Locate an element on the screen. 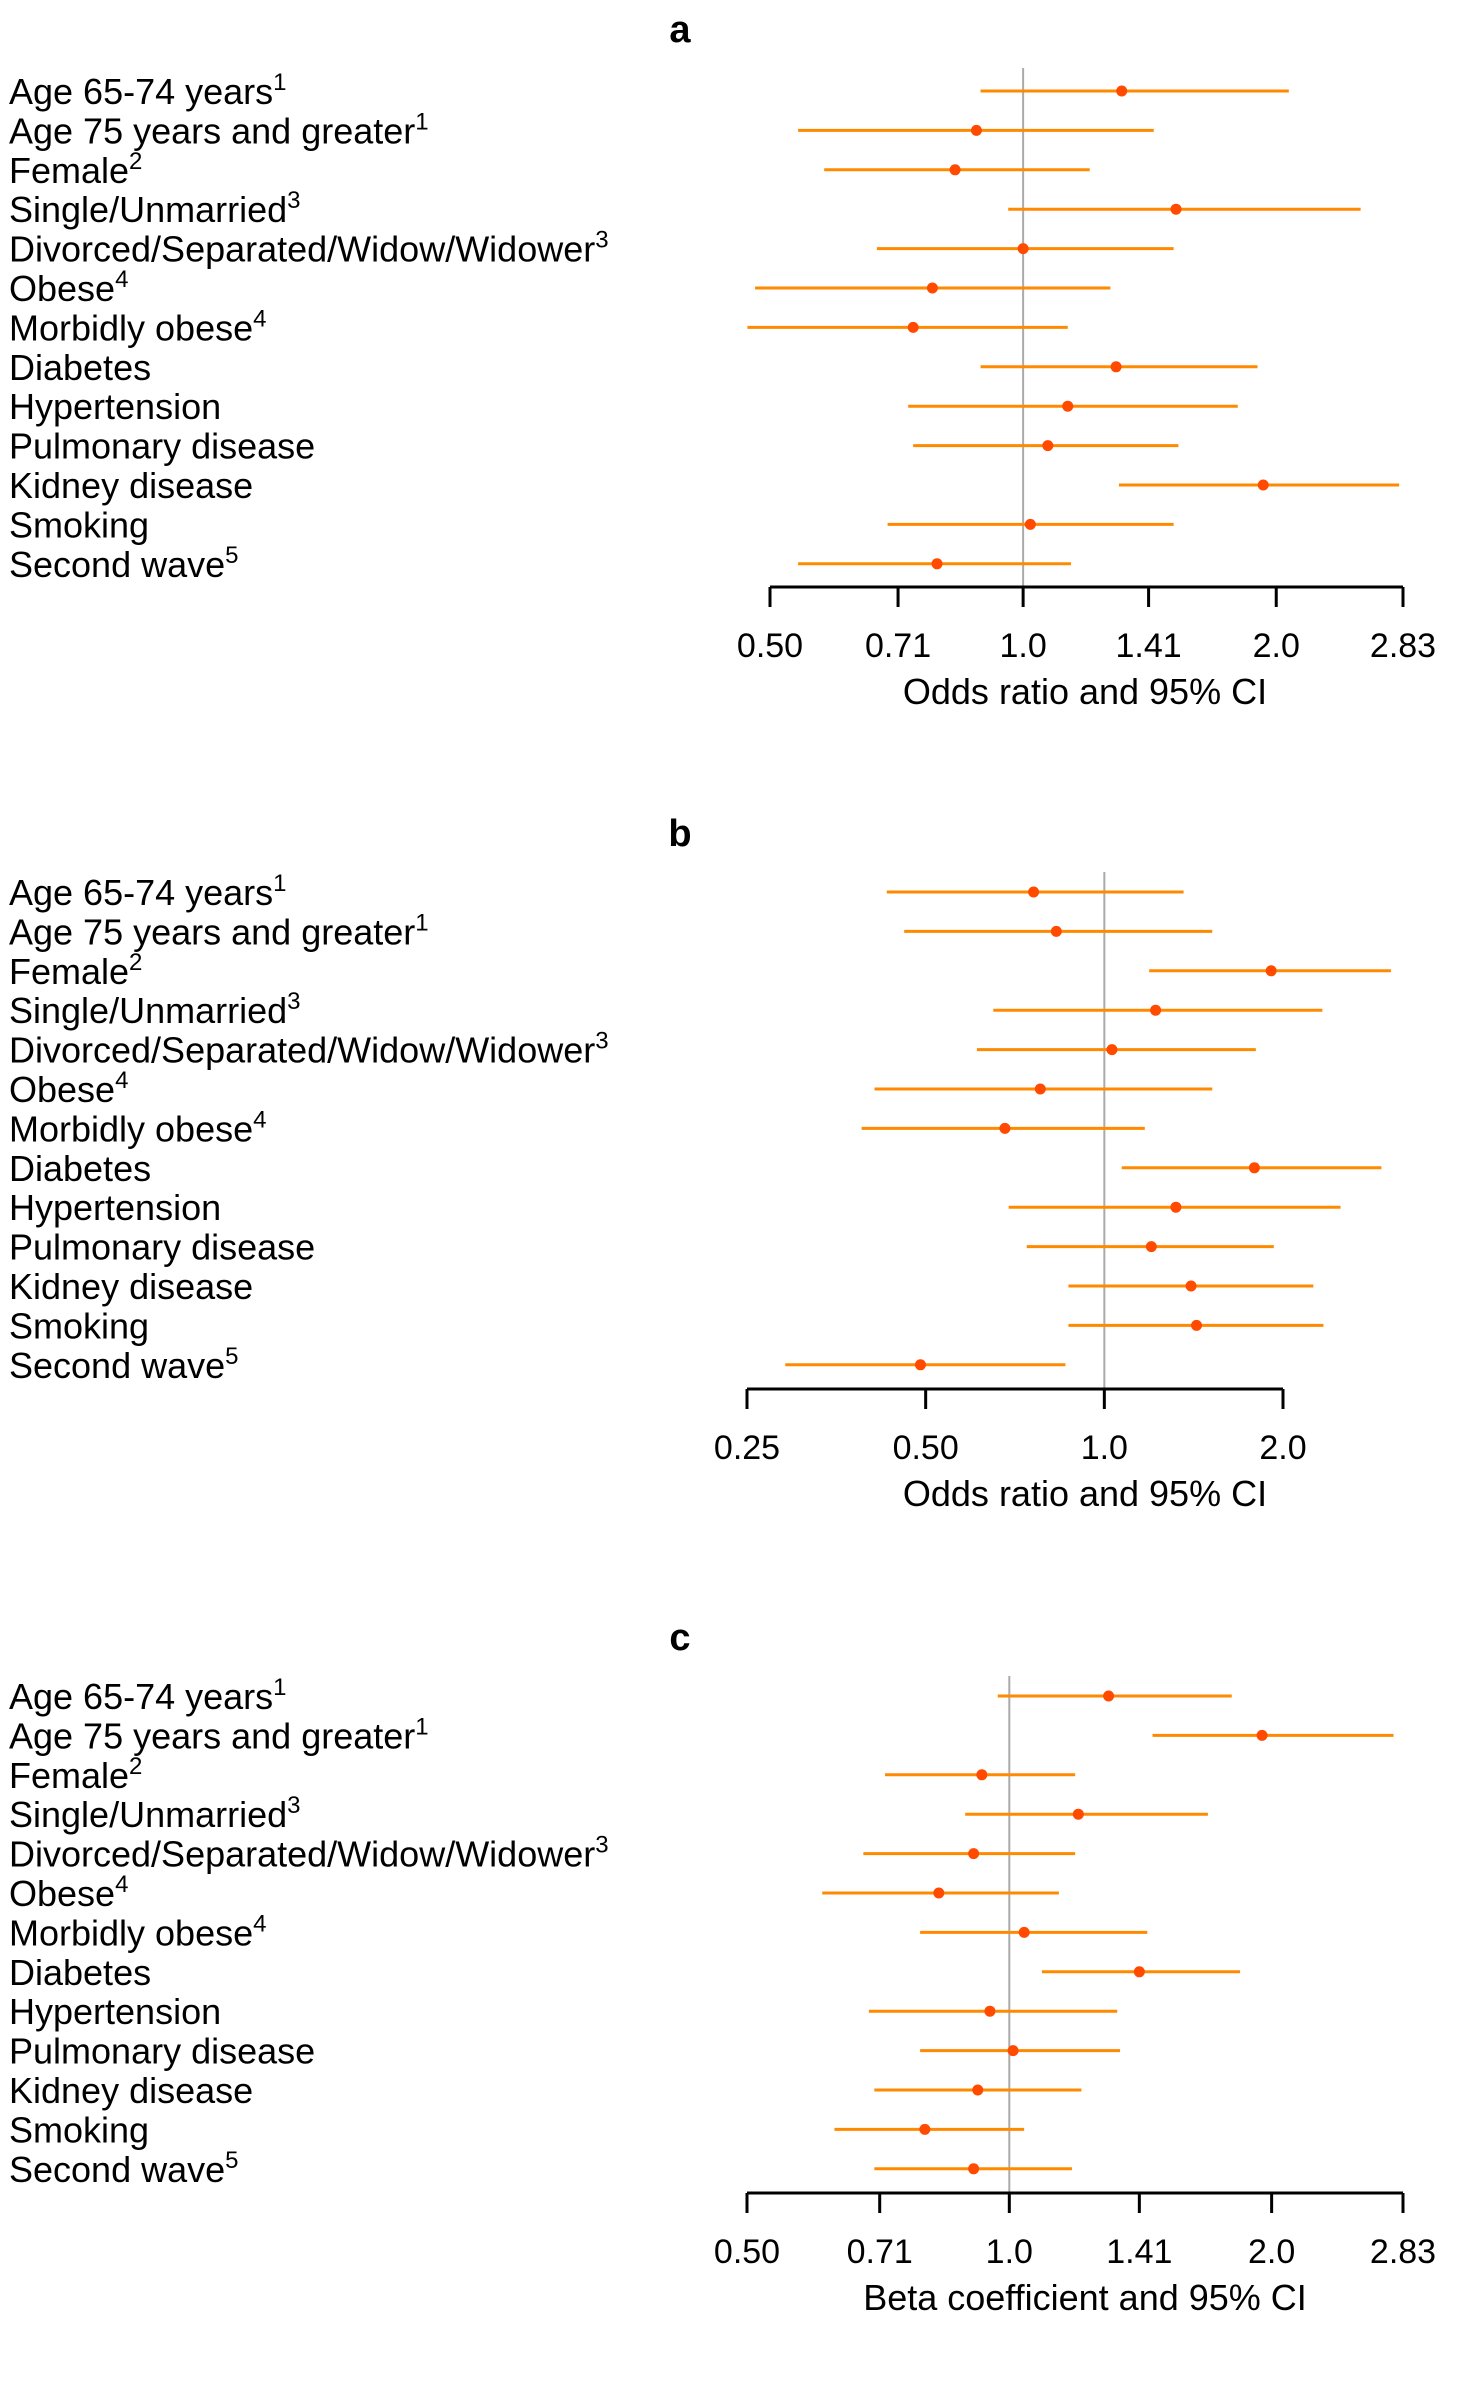 The height and width of the screenshot is (2395, 1467). row-label: Single/Unmarried3 is located at coordinates (154, 1009).